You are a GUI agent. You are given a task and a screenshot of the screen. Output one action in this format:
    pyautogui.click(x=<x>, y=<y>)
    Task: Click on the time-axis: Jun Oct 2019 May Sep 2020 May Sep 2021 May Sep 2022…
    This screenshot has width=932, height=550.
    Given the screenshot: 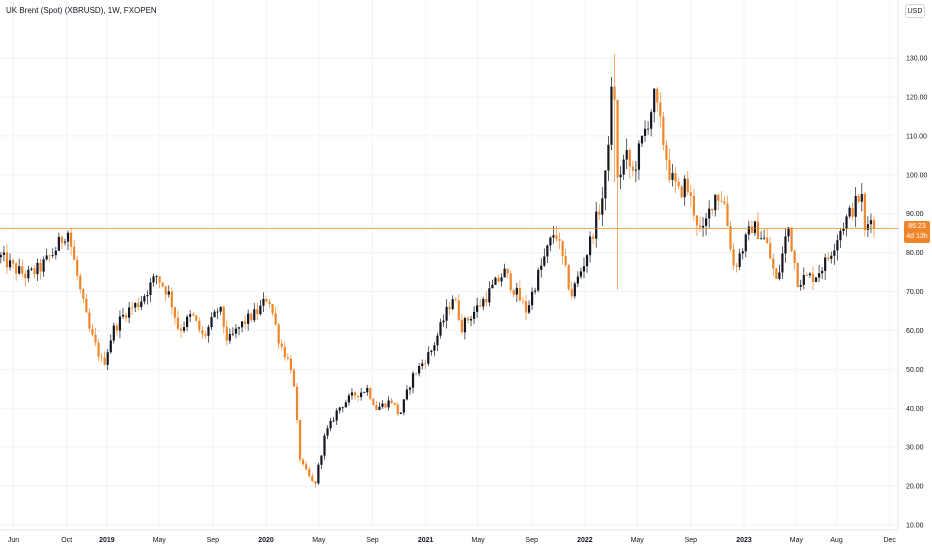 What is the action you would take?
    pyautogui.click(x=452, y=540)
    